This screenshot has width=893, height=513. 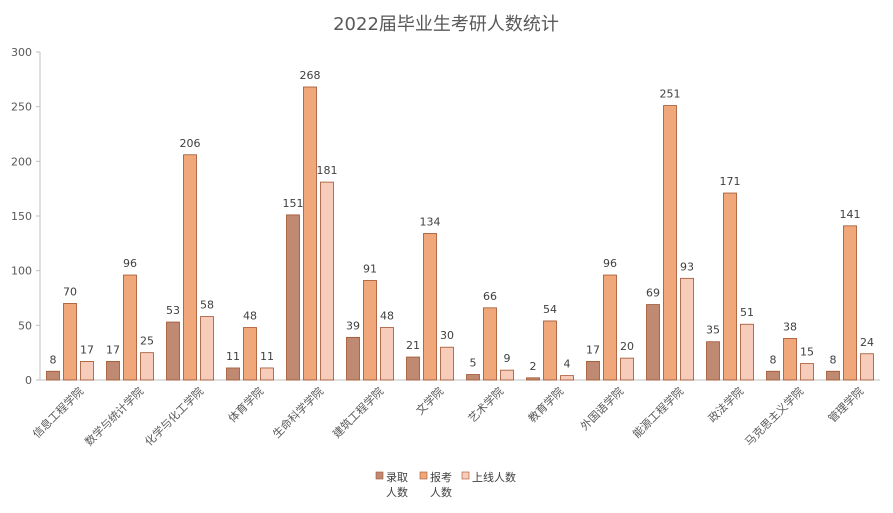 What do you see at coordinates (545, 404) in the screenshot?
I see `category-label: 教育学院` at bounding box center [545, 404].